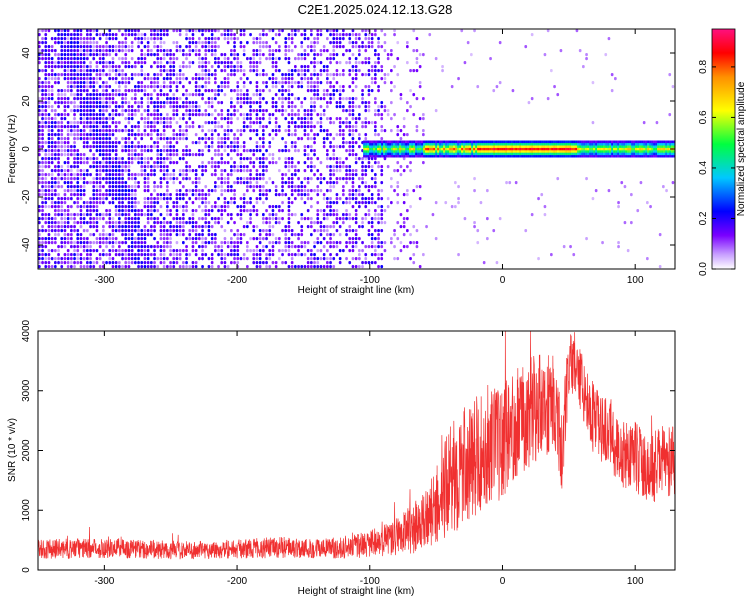  Describe the element at coordinates (375, 9) in the screenshot. I see `chart-title: C2E1.2025.024.12.13.G28` at that location.